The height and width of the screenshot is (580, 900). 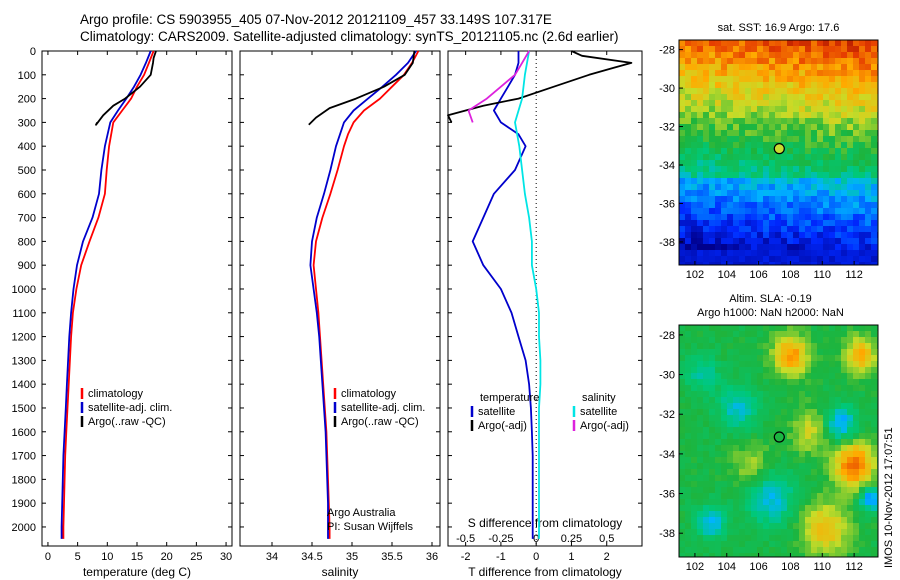 I want to click on legend-label: climatology, so click(x=369, y=394).